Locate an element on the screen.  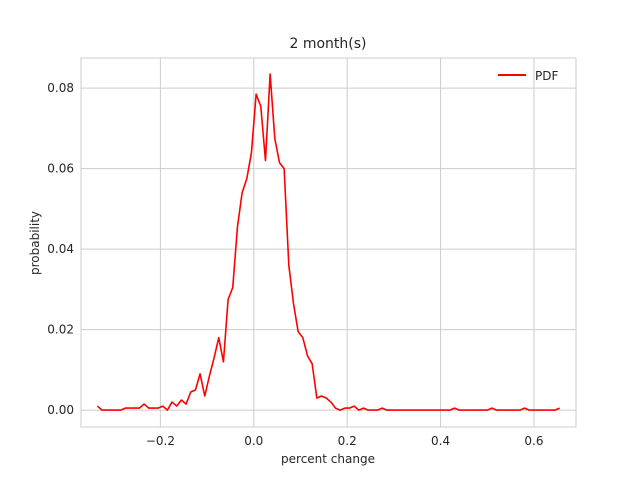
y-tick-label: 0.02 is located at coordinates (60, 330).